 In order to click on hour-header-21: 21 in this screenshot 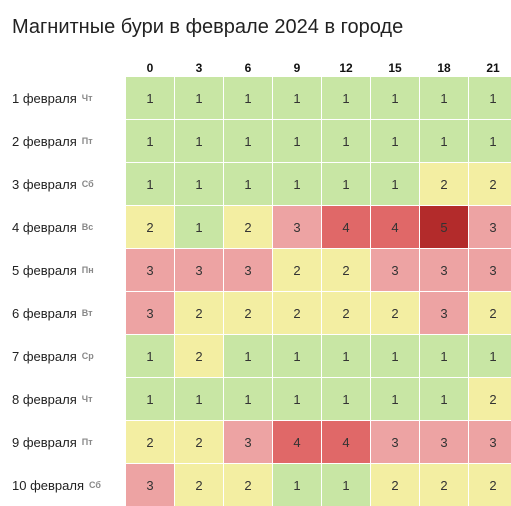, I will do `click(493, 68)`.